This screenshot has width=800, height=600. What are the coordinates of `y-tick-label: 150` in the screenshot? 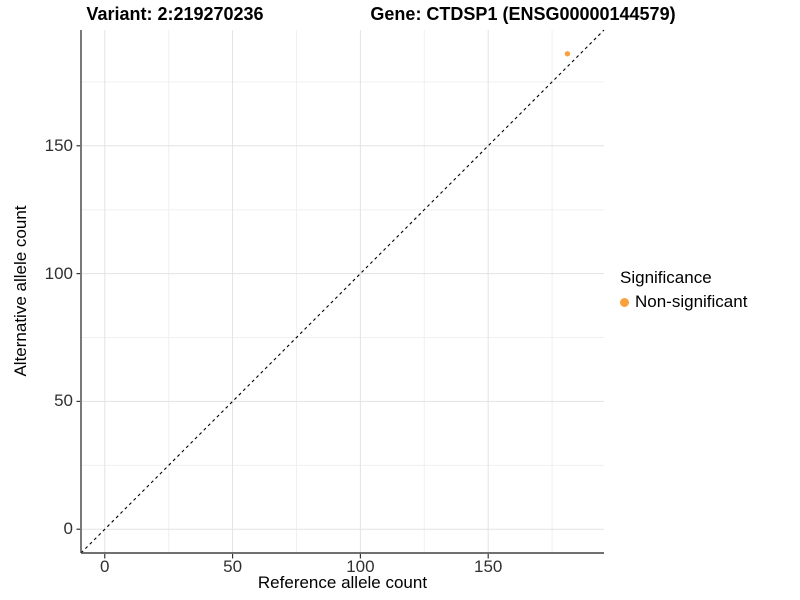 It's located at (58, 145).